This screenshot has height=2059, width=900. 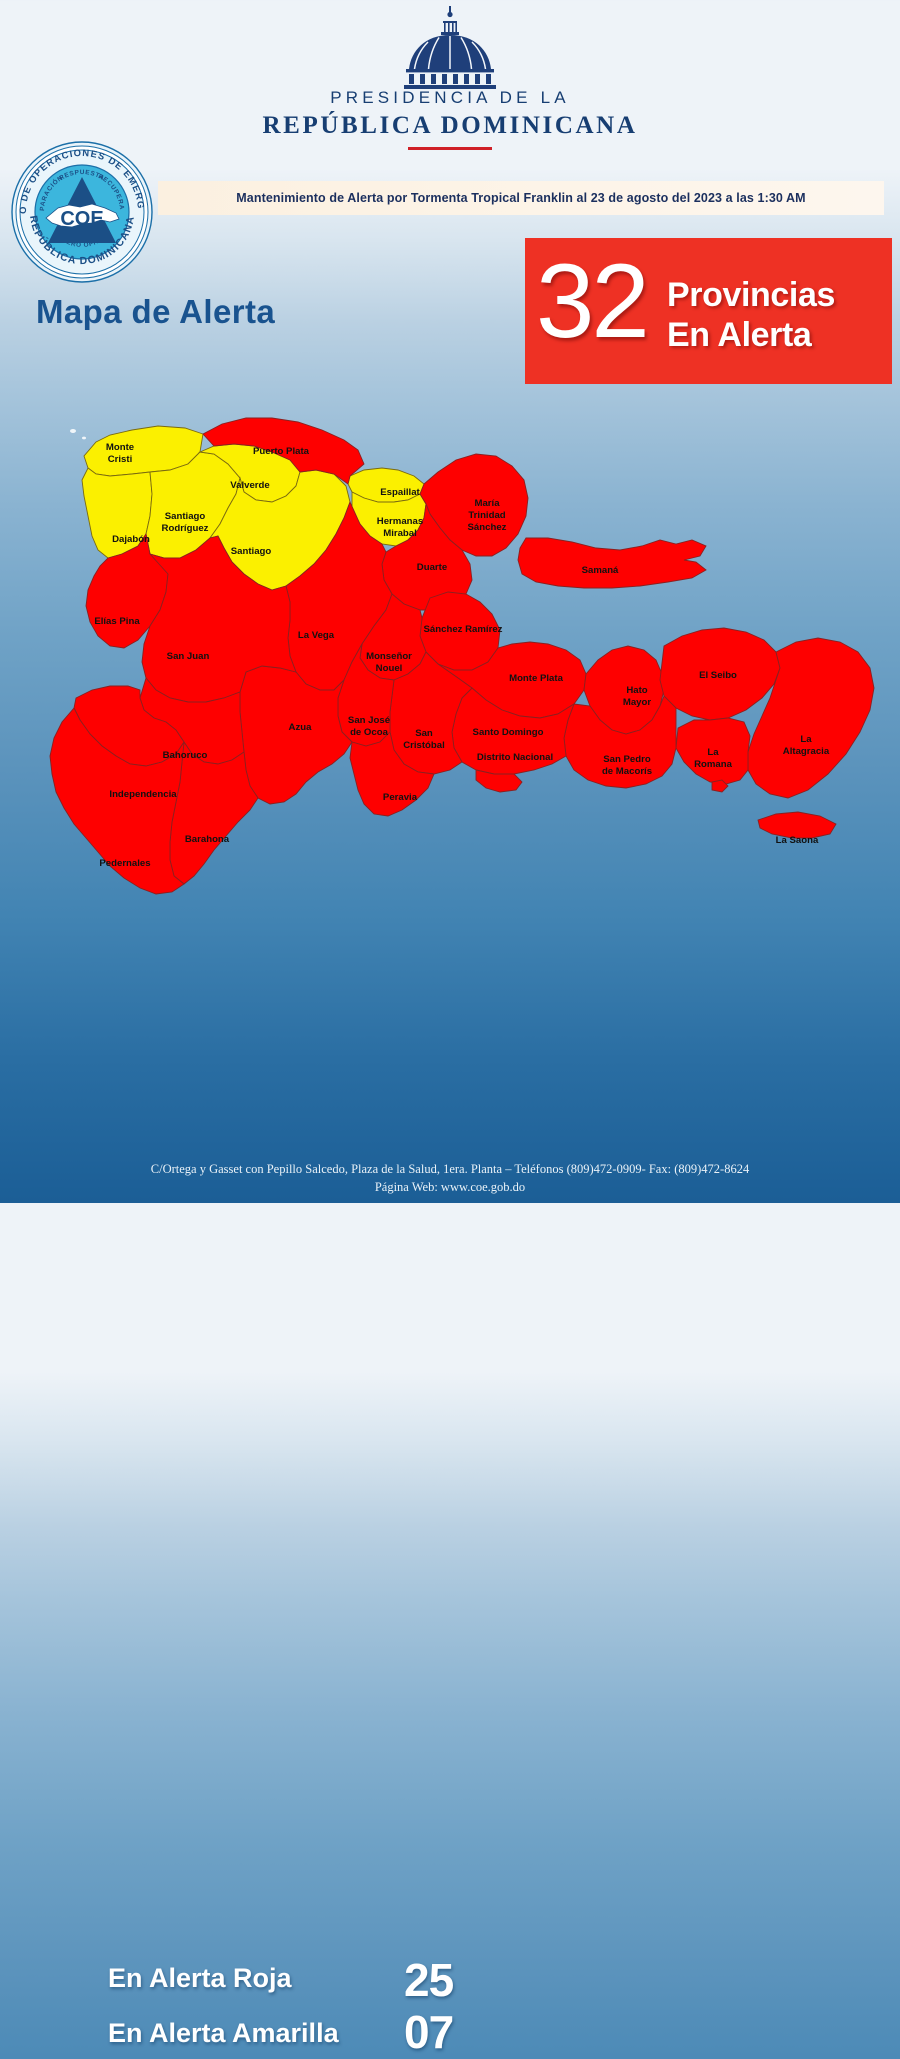 I want to click on province-elias-pina, so click(x=127, y=590).